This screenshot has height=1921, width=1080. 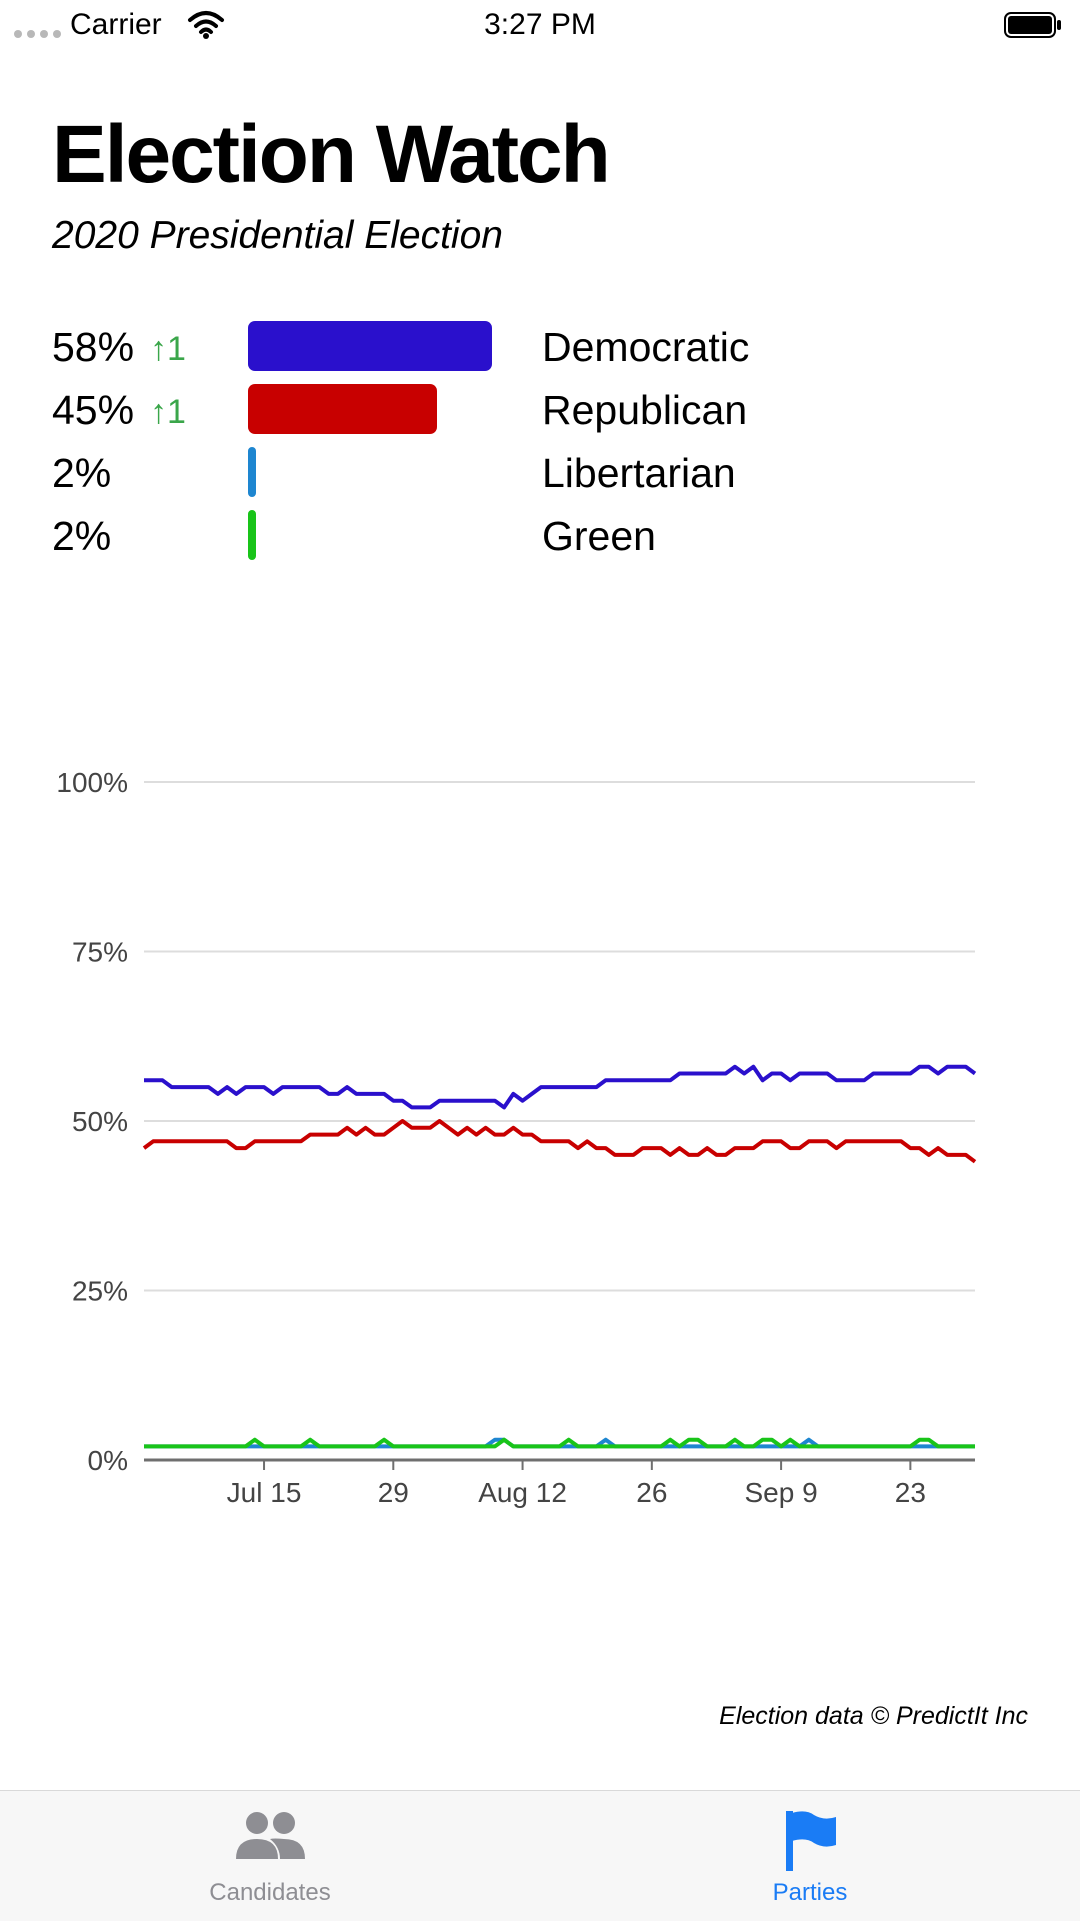 I want to click on tab-candidates: Candidates, so click(x=270, y=1856).